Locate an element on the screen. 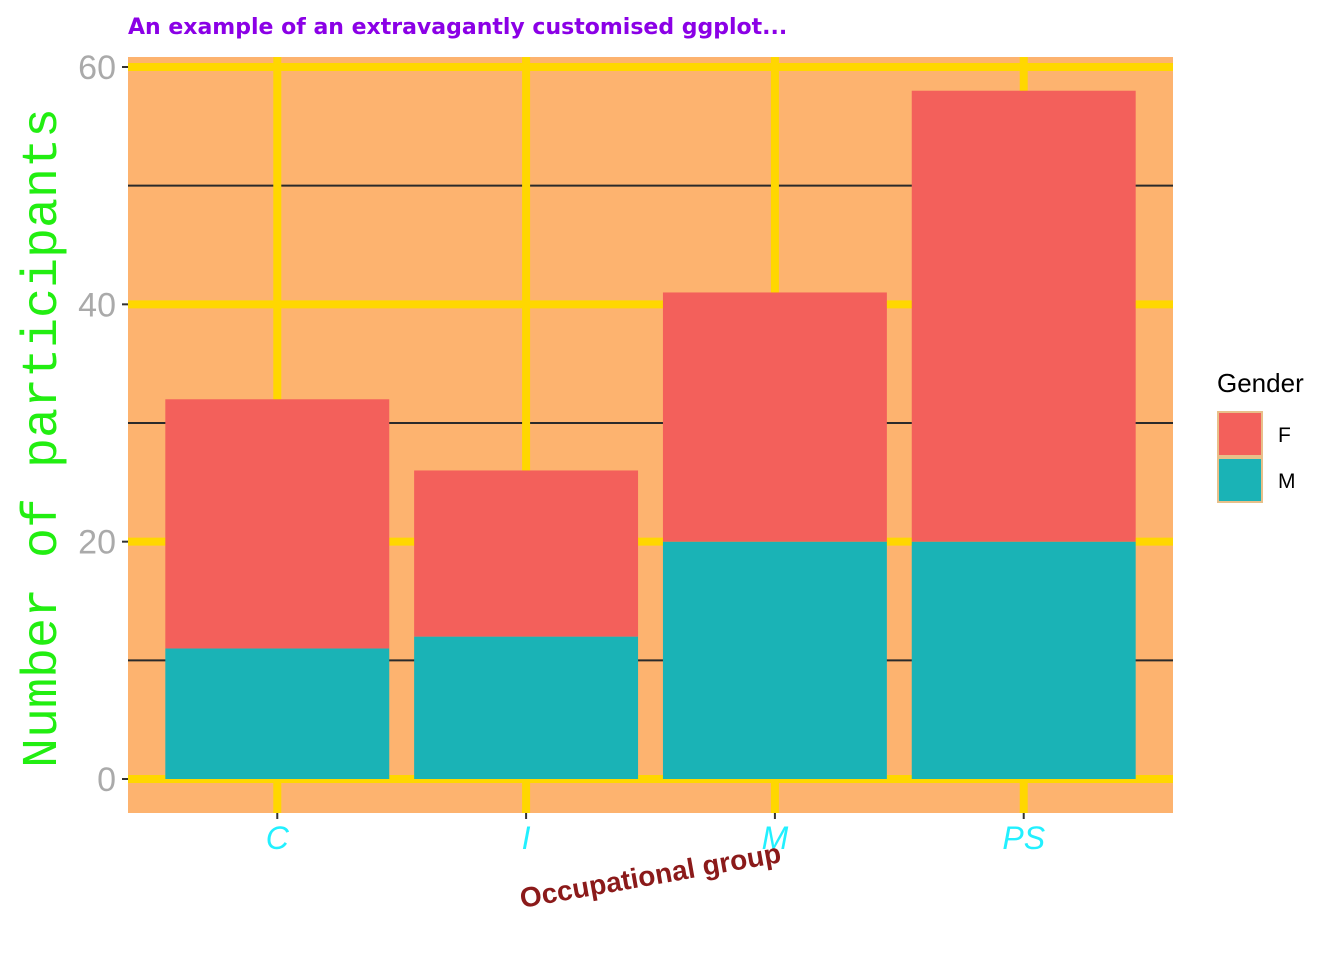 This screenshot has width=1344, height=960. y-tick-label: 20 is located at coordinates (97, 543).